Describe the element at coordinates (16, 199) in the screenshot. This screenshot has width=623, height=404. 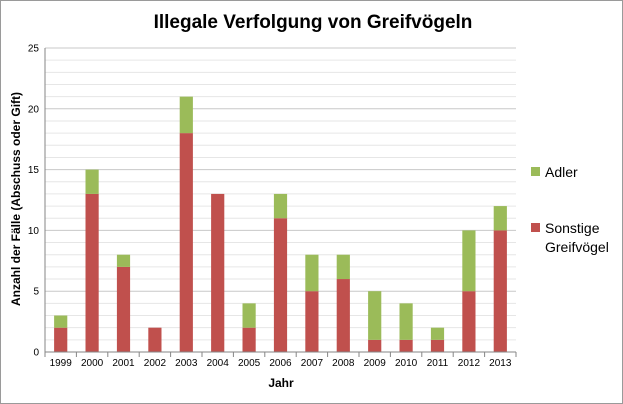
I see `y-axis-title: Anzahl der Fälle (Abschuss oder Gift)` at that location.